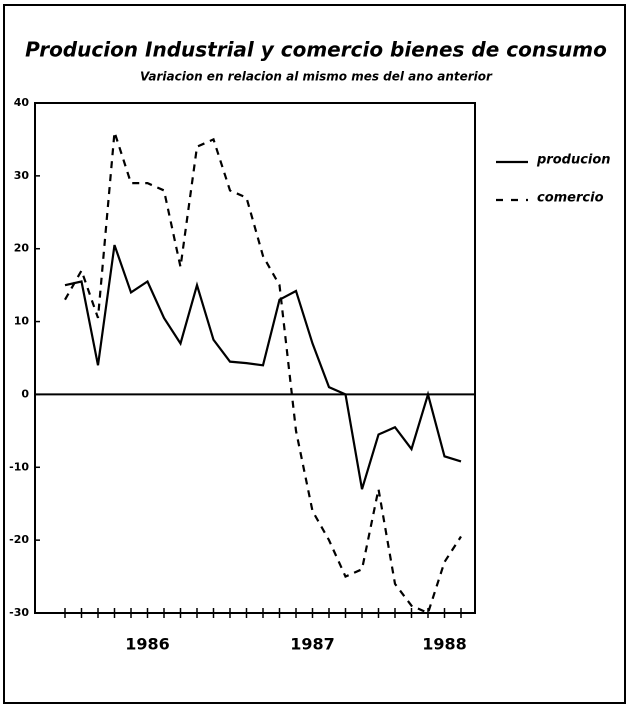 This screenshot has height=708, width=629. I want to click on x-tick-label: 1987, so click(312, 644).